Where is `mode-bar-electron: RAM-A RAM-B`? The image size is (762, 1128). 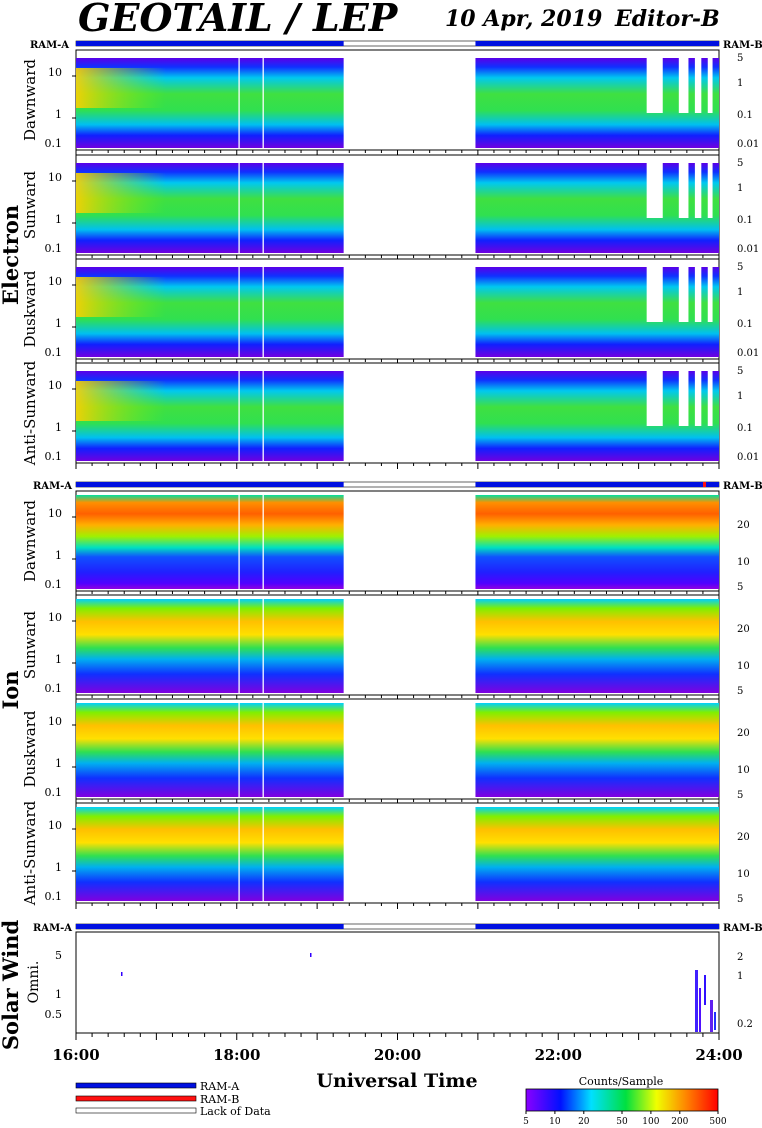 mode-bar-electron: RAM-A RAM-B is located at coordinates (396, 45).